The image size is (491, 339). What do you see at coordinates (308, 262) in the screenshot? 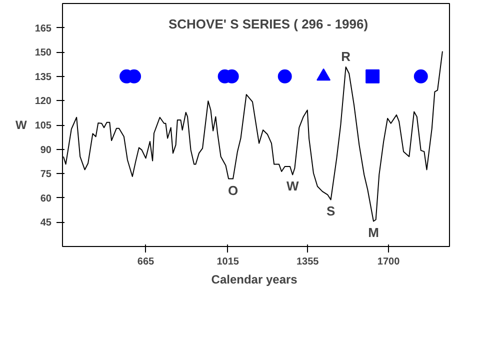
I see `x-tick-label: 1355` at bounding box center [308, 262].